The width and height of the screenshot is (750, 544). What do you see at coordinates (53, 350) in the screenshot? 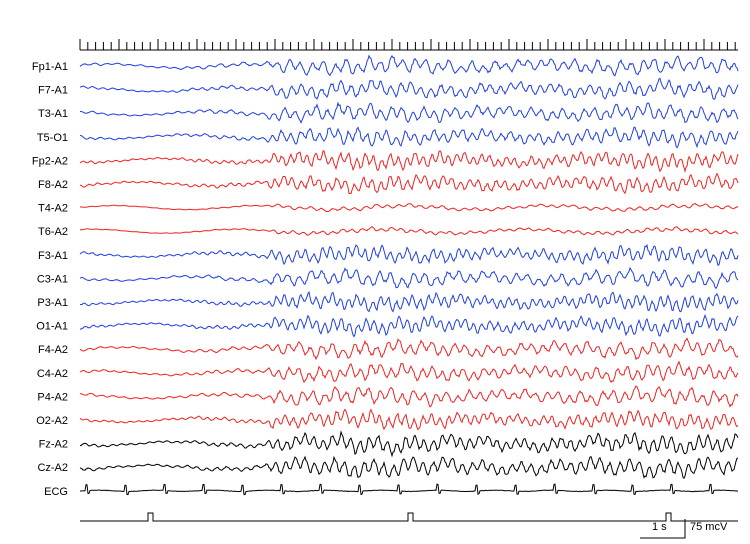
I see `channel-label: F4-A2` at bounding box center [53, 350].